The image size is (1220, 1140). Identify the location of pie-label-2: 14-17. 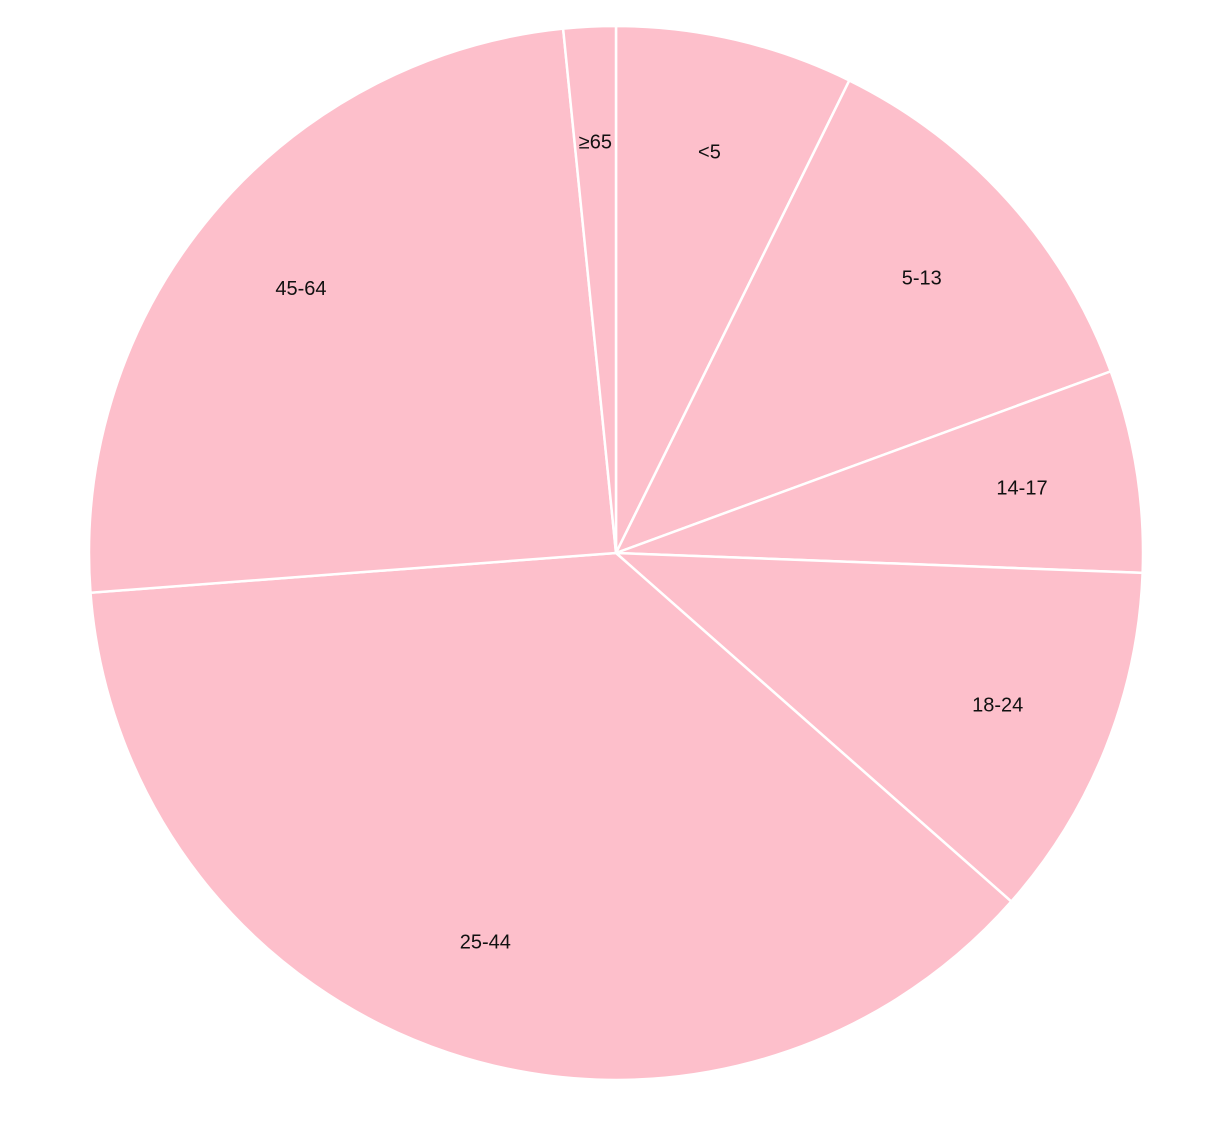
(1021, 489).